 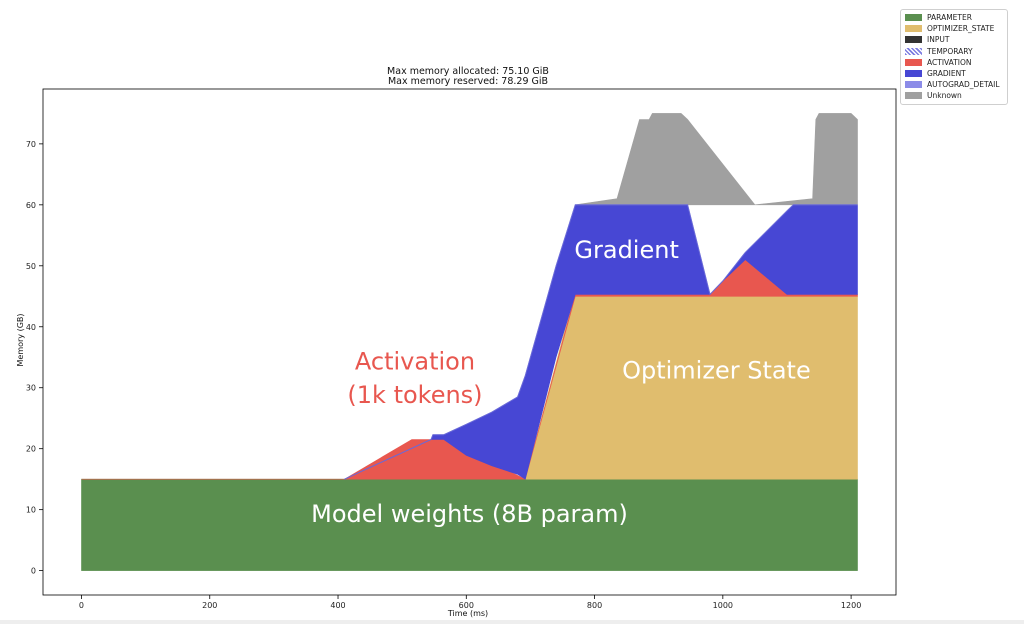 I want to click on legend-entry: TEMPORARY, so click(x=954, y=51).